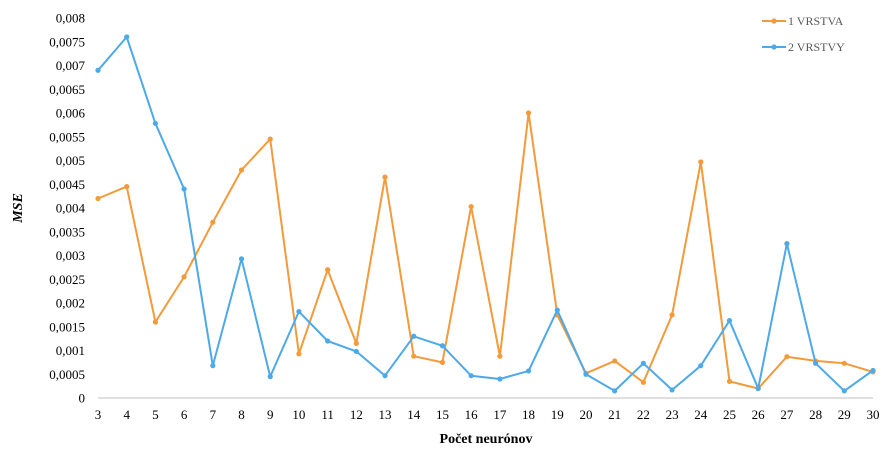 The image size is (896, 453). What do you see at coordinates (327, 414) in the screenshot?
I see `x-tick-label: 11` at bounding box center [327, 414].